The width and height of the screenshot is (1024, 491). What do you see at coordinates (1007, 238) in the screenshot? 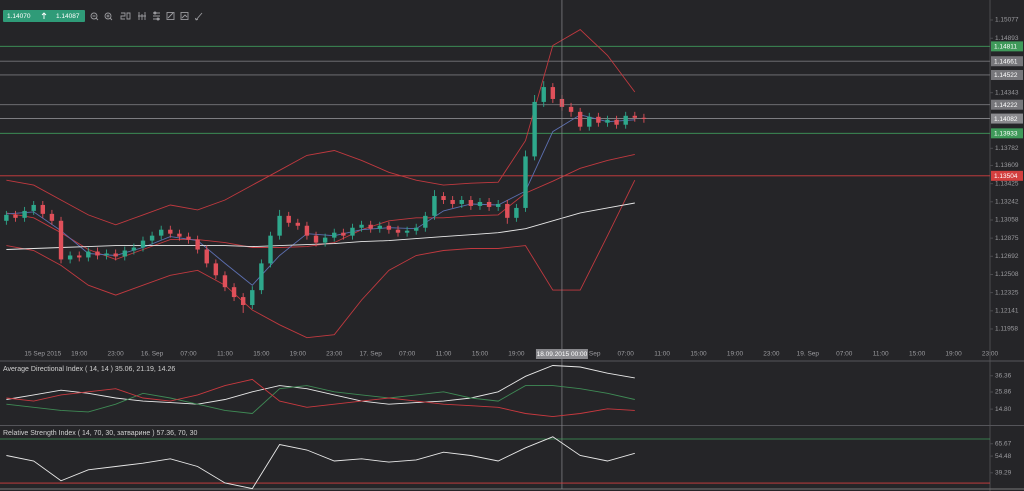
I see `y-tick-label: 1.12875` at bounding box center [1007, 238].